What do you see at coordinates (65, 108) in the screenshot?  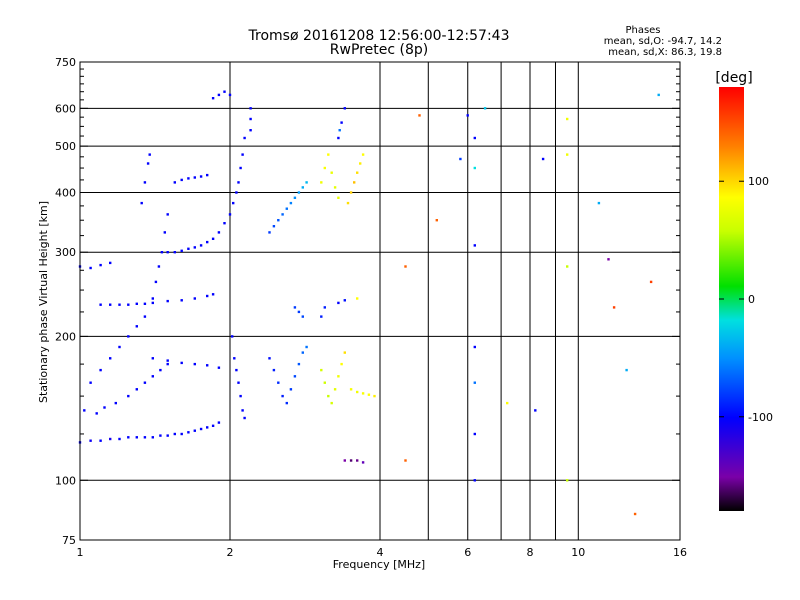 I see `y-tick-label: 600` at bounding box center [65, 108].